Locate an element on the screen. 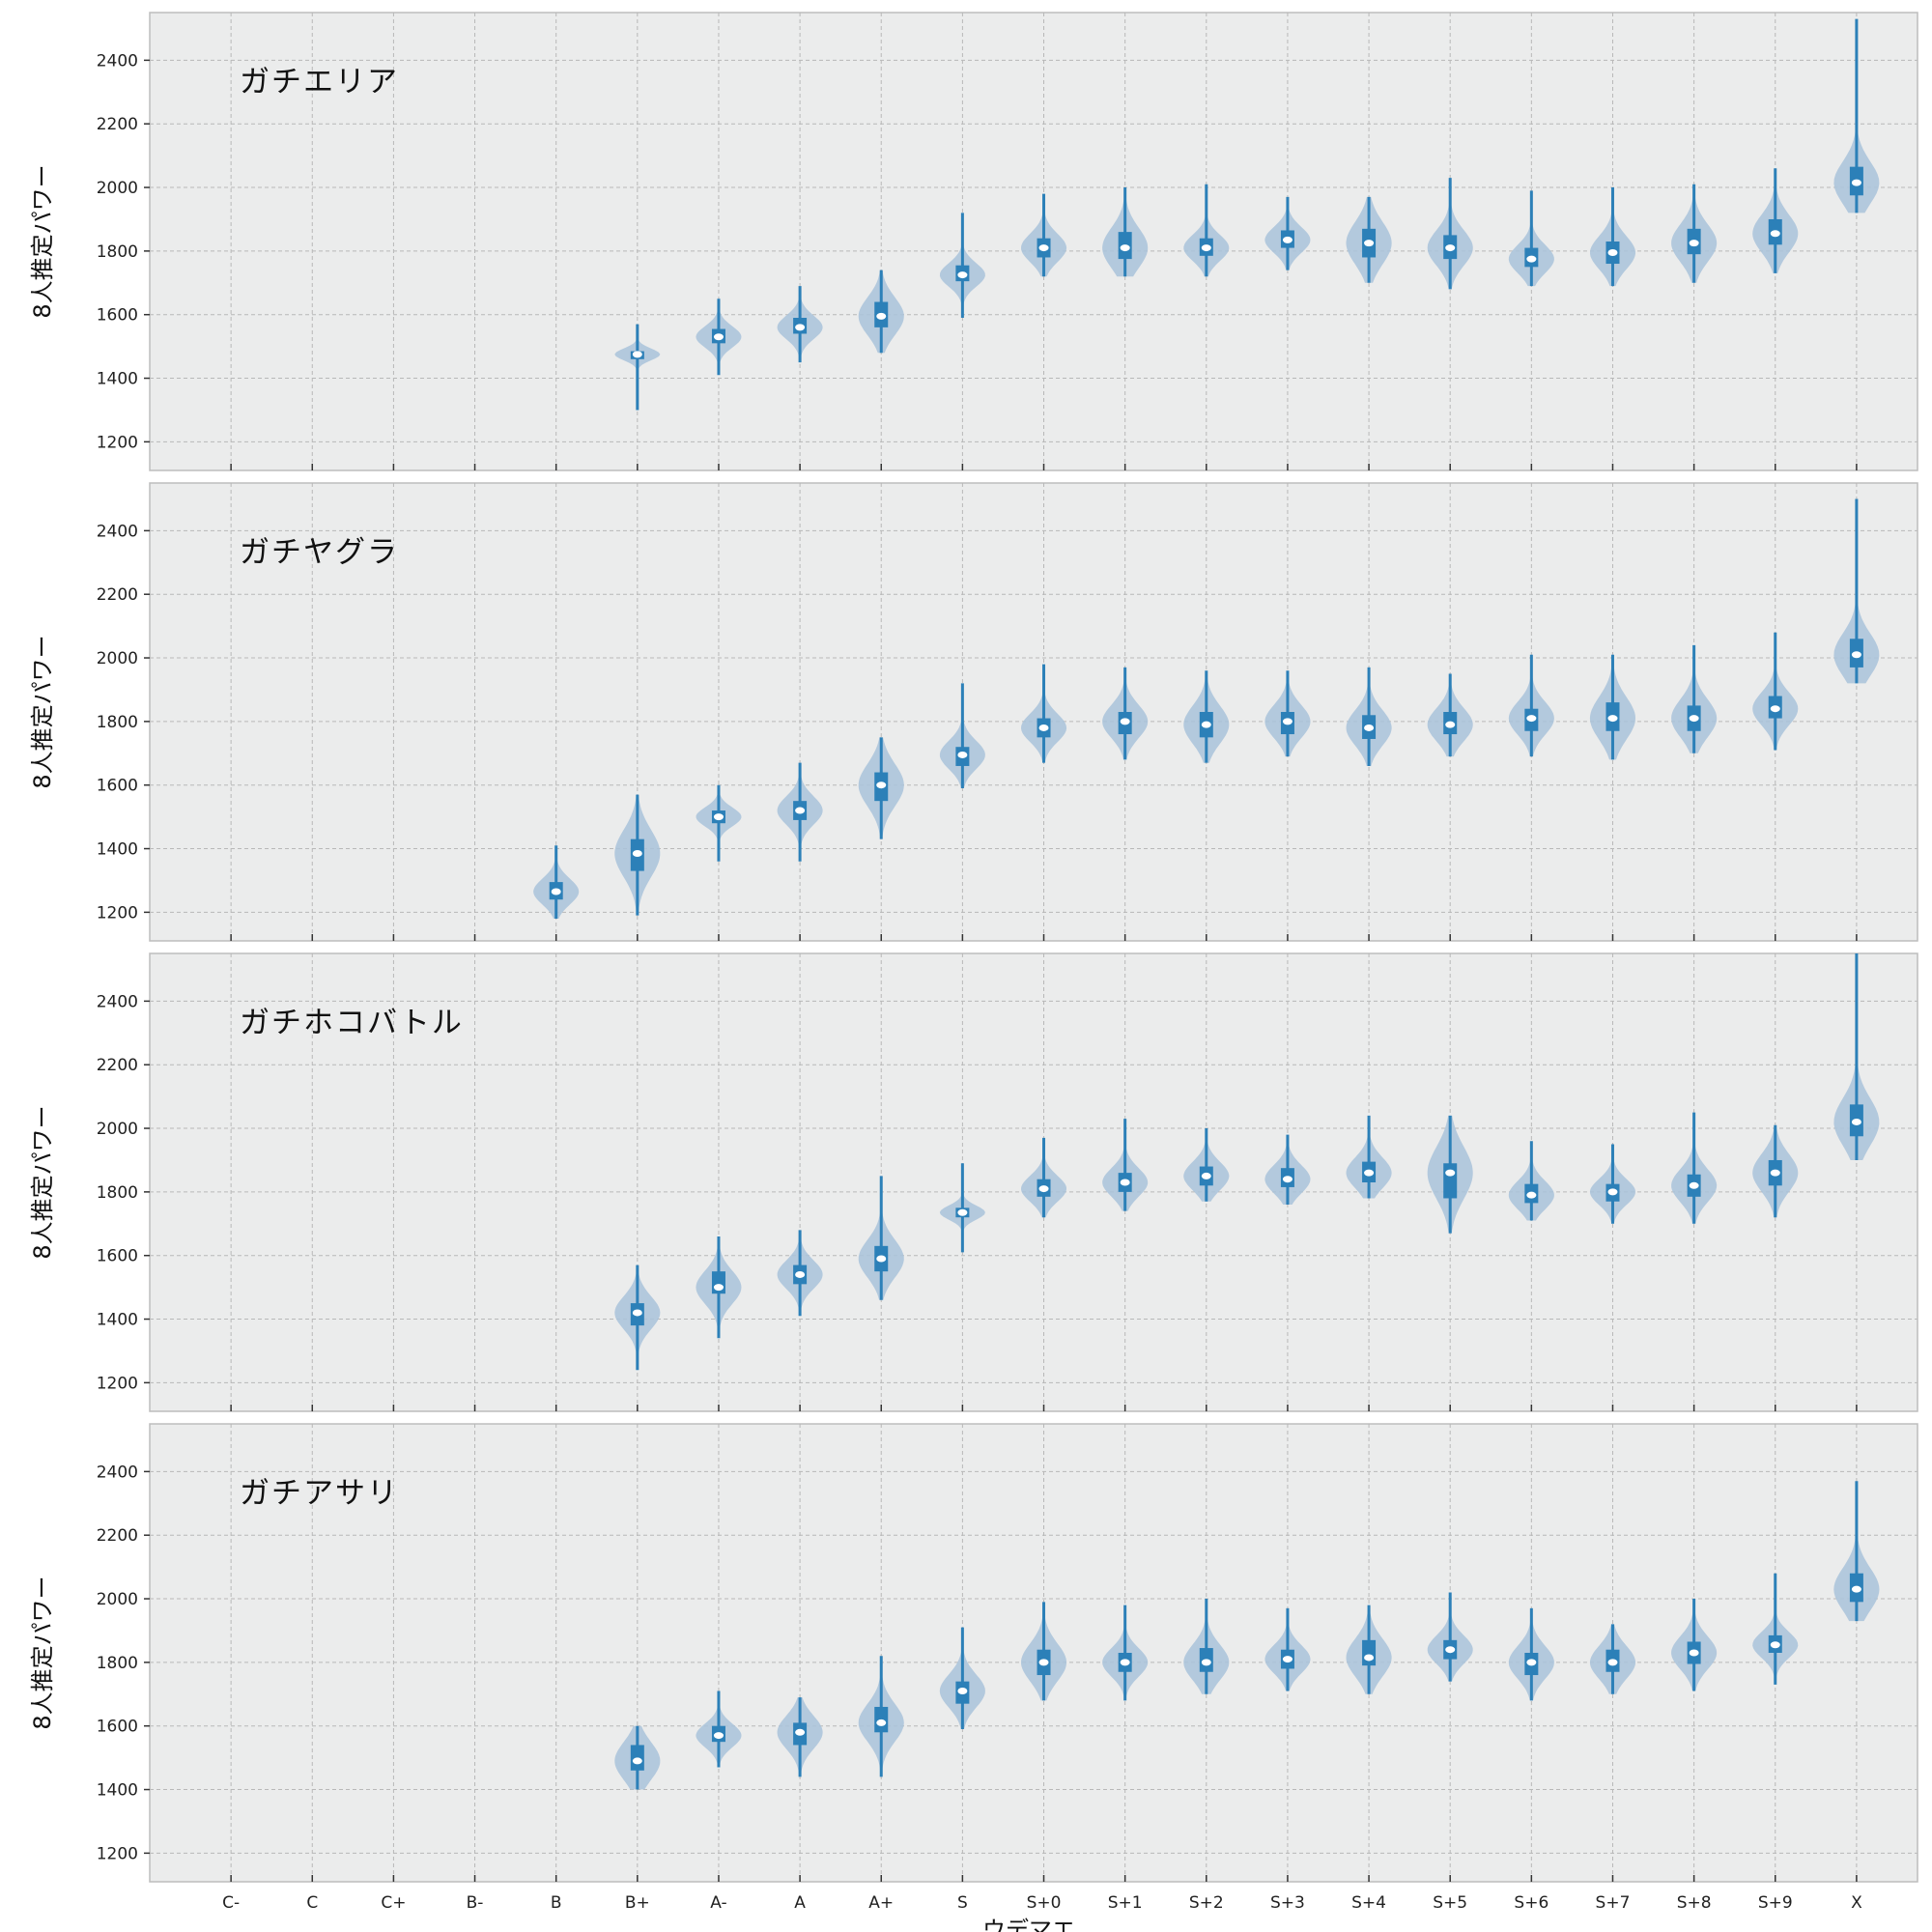 The width and height of the screenshot is (1932, 1932). x-tick-label: C is located at coordinates (312, 1903).